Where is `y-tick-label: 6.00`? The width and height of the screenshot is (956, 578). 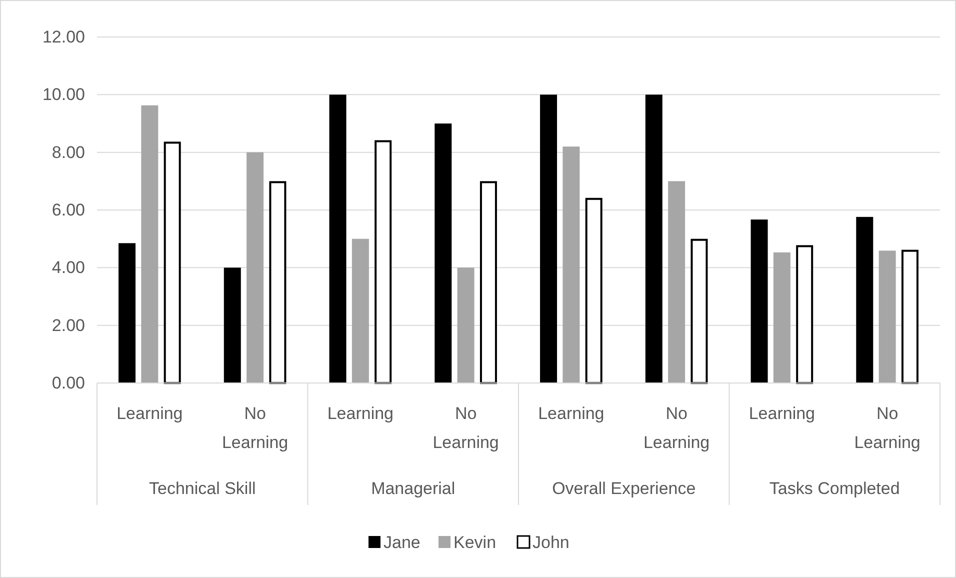
y-tick-label: 6.00 is located at coordinates (68, 210).